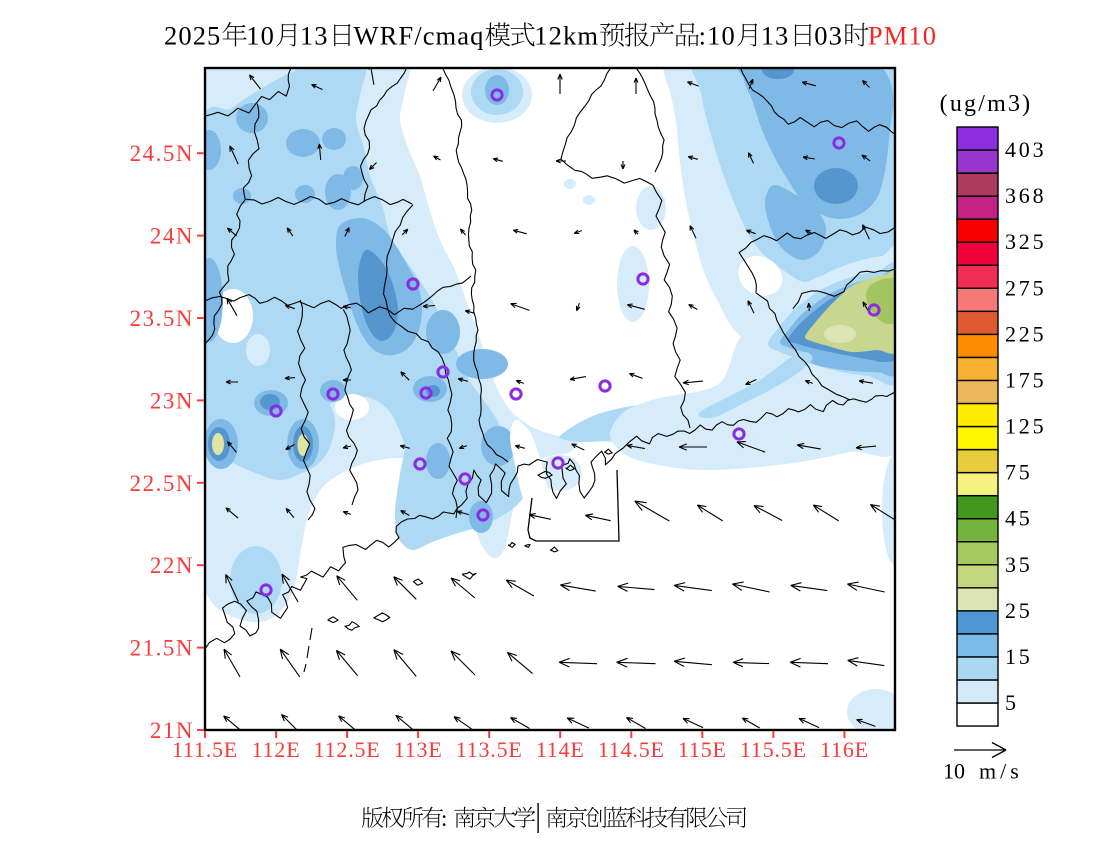  What do you see at coordinates (419, 36) in the screenshot?
I see `svg-text: WRF/cmaq` at bounding box center [419, 36].